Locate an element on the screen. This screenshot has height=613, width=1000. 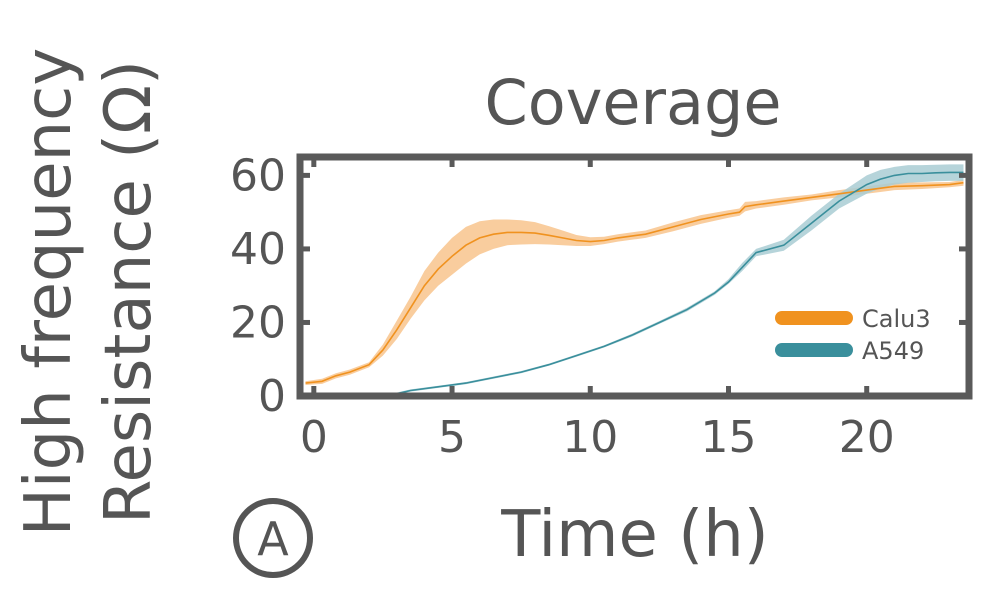
x-axis-label: Time (h) is located at coordinates (634, 535).